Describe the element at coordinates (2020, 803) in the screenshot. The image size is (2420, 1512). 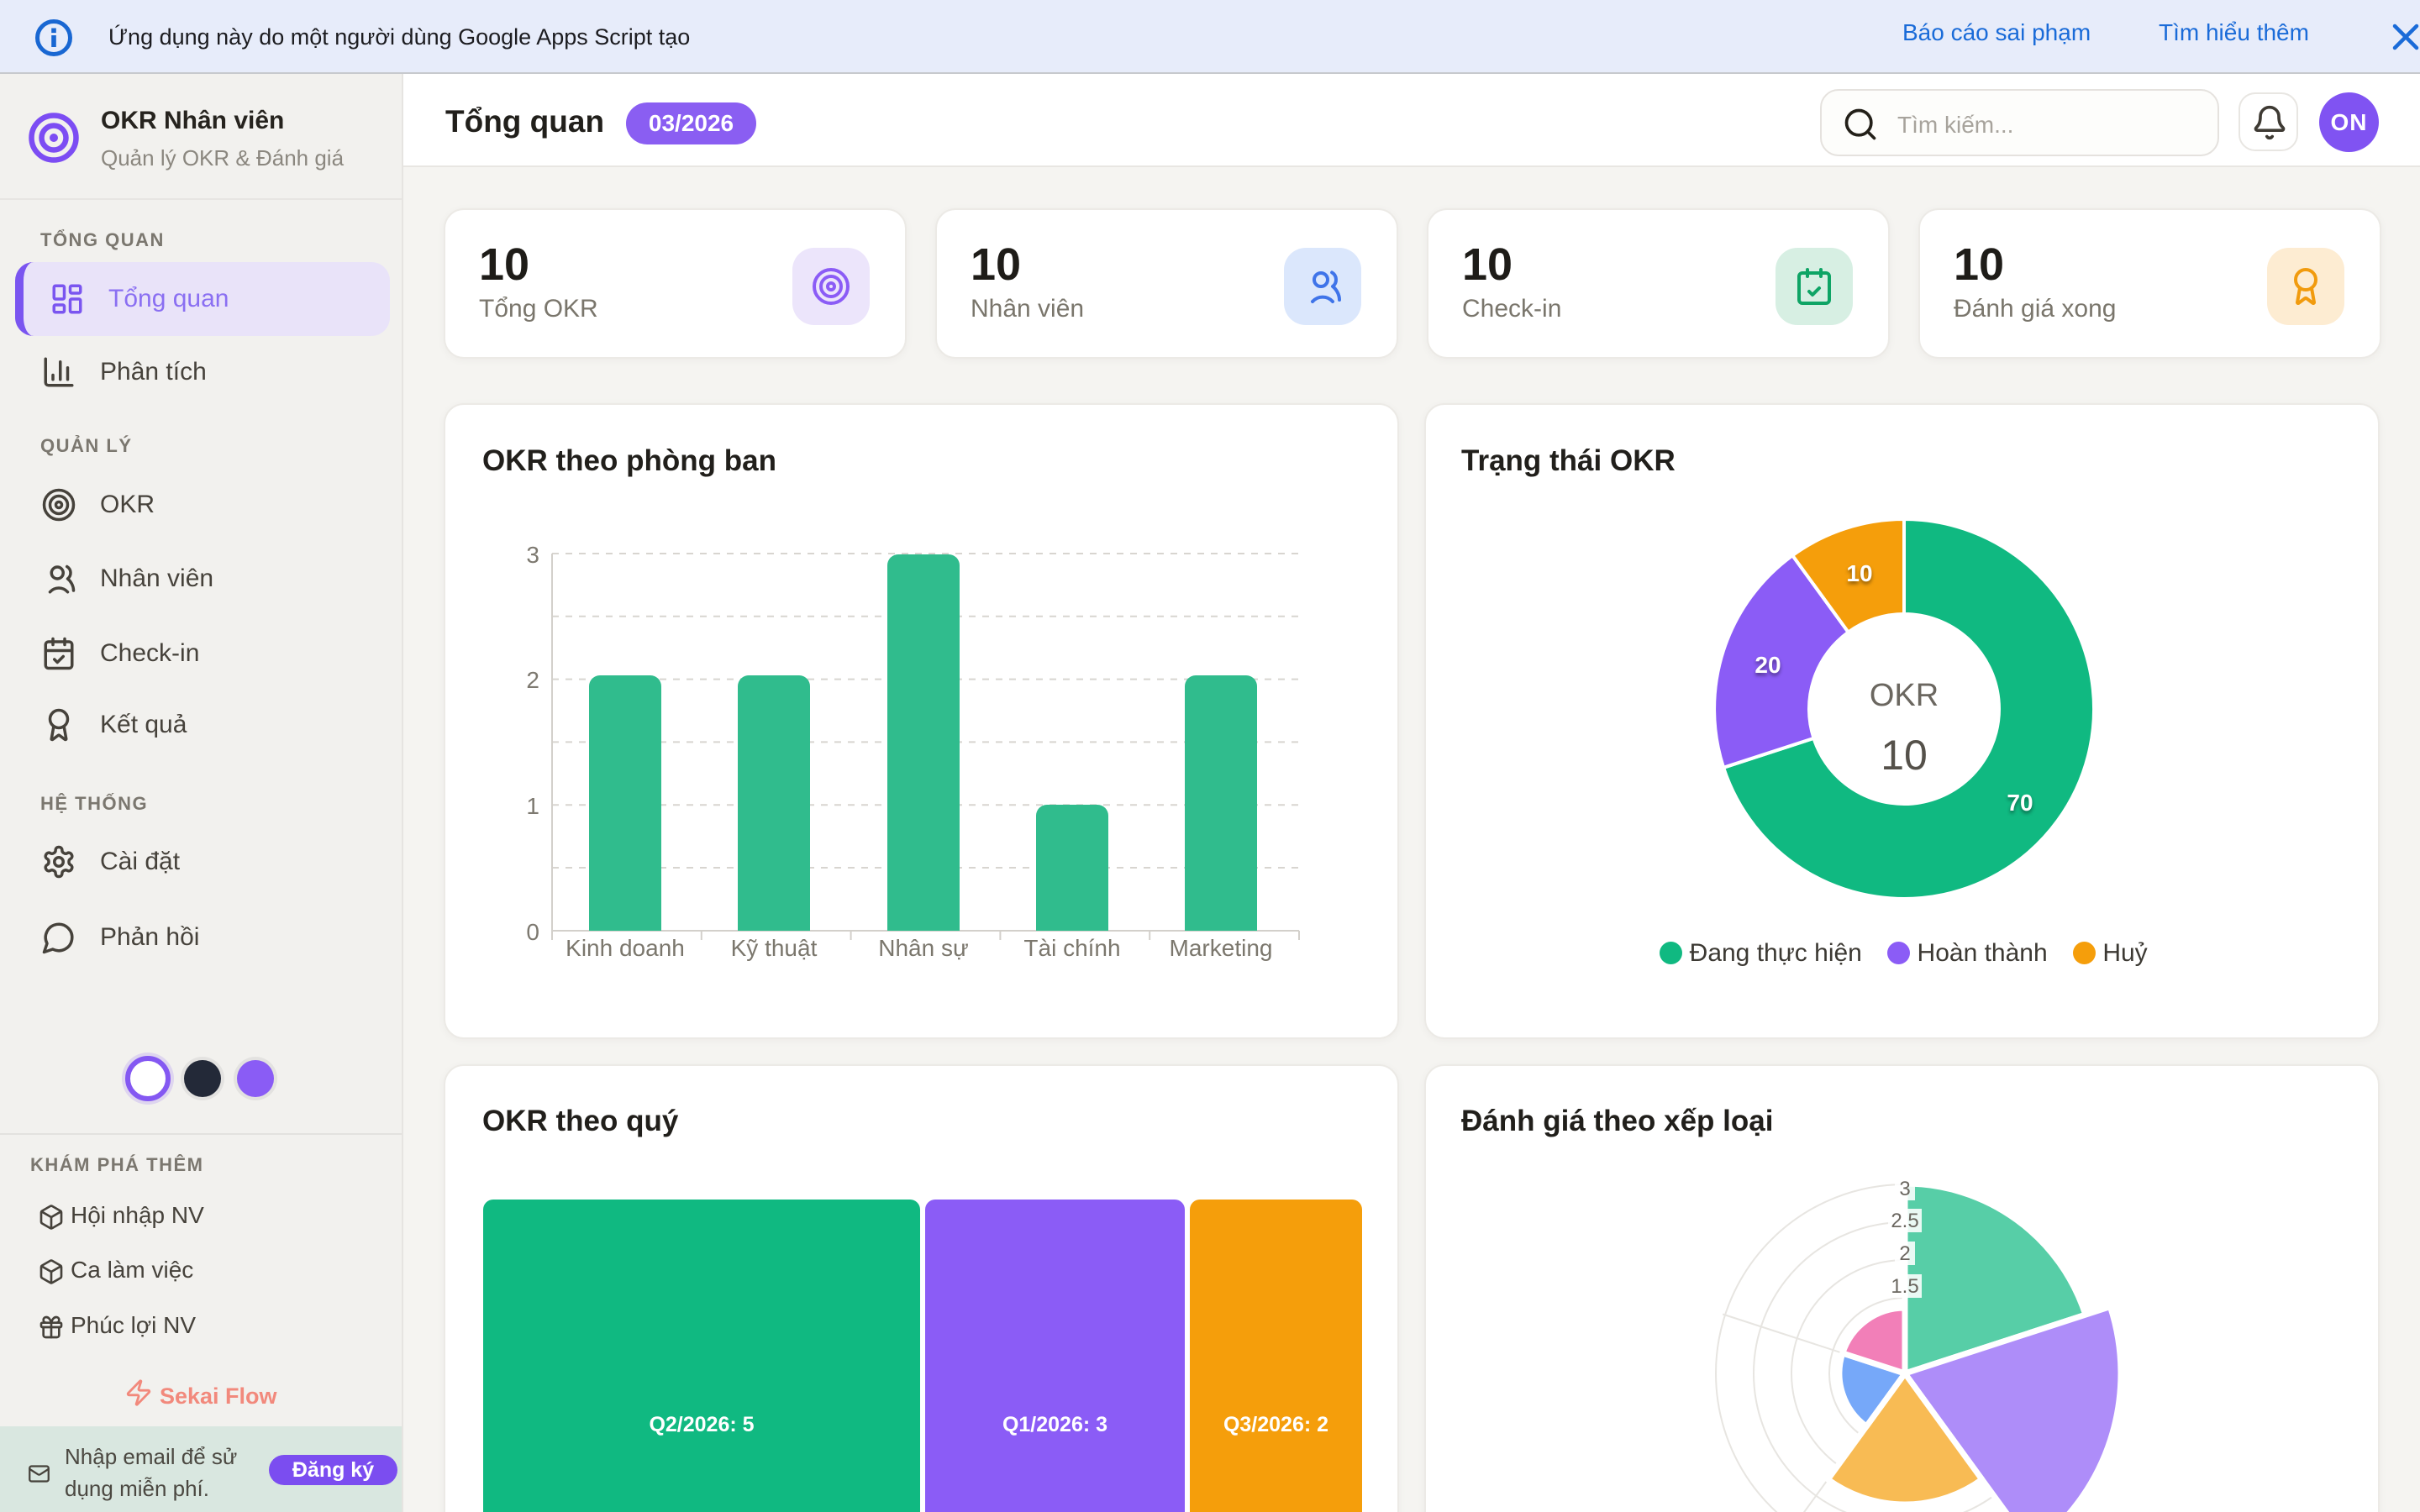
I see `svg-text: 70` at that location.